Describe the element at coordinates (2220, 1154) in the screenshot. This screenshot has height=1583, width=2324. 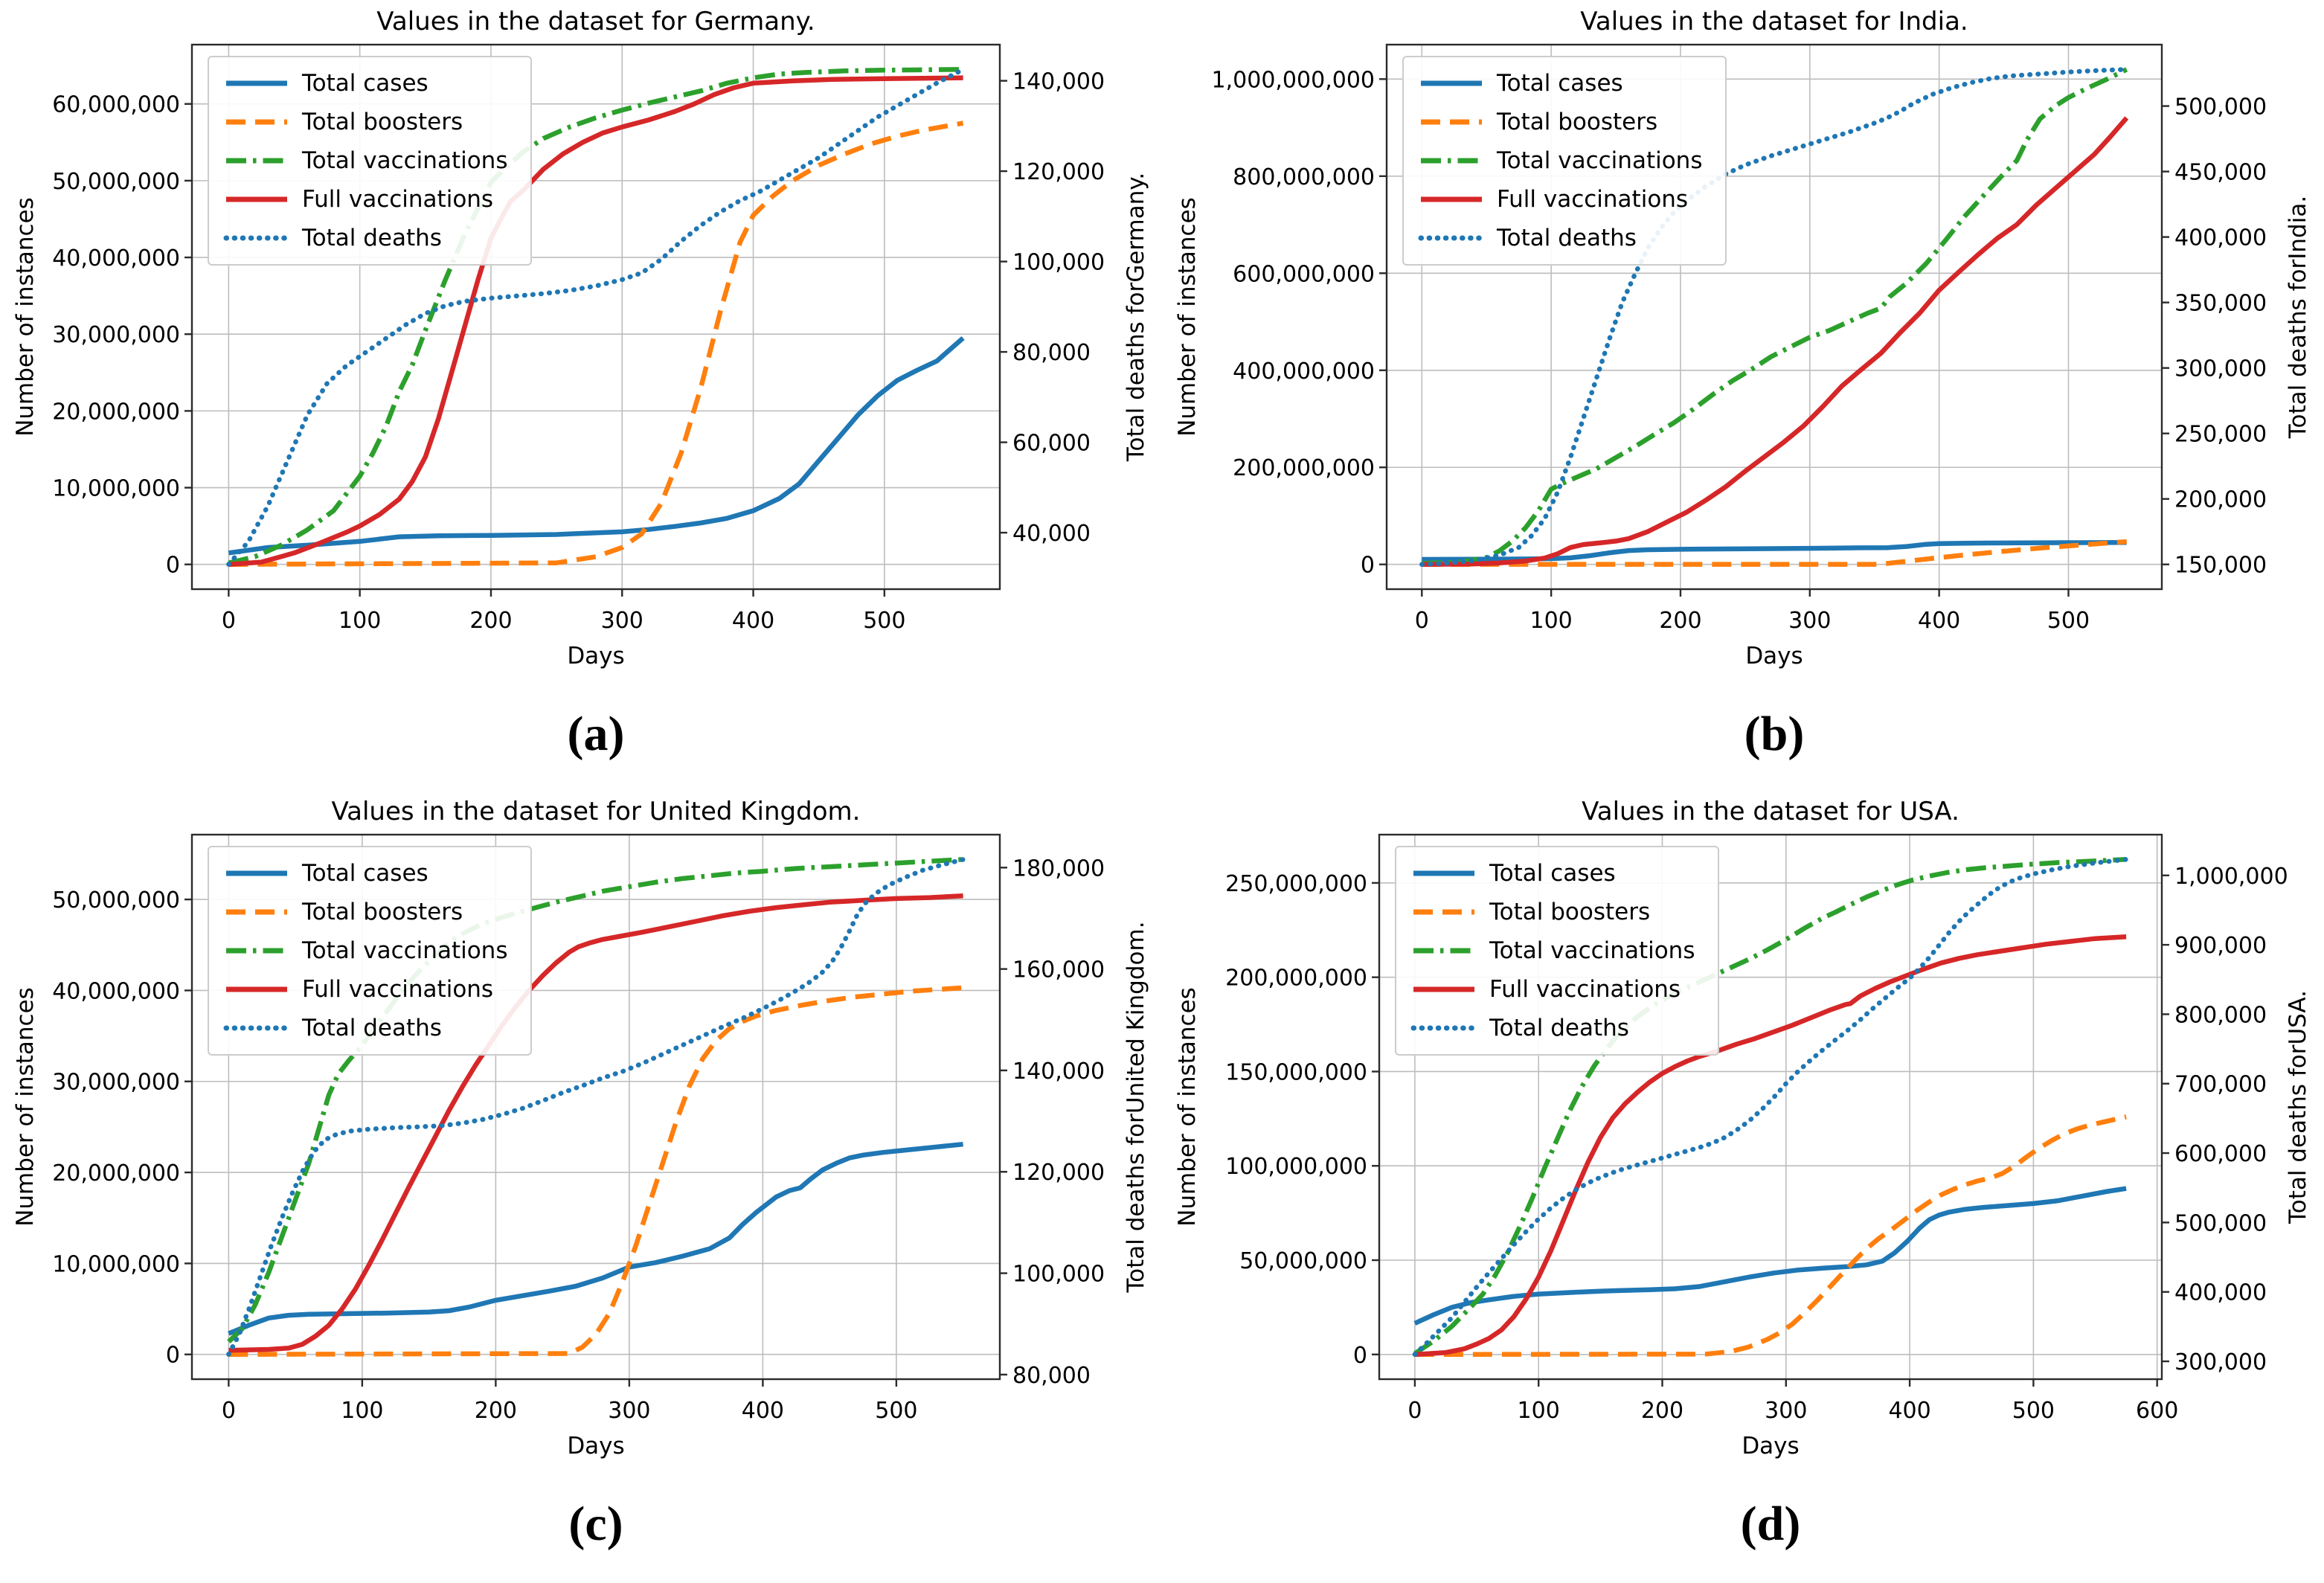
I see `y-right-tick-label: 600,000` at that location.